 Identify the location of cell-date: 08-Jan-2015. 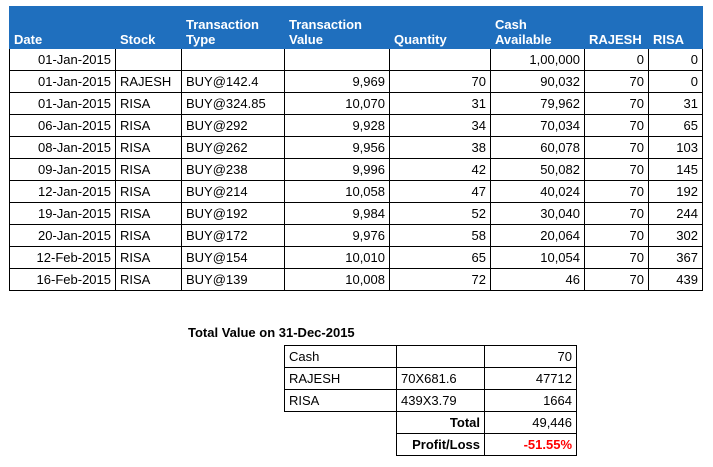
(62, 147).